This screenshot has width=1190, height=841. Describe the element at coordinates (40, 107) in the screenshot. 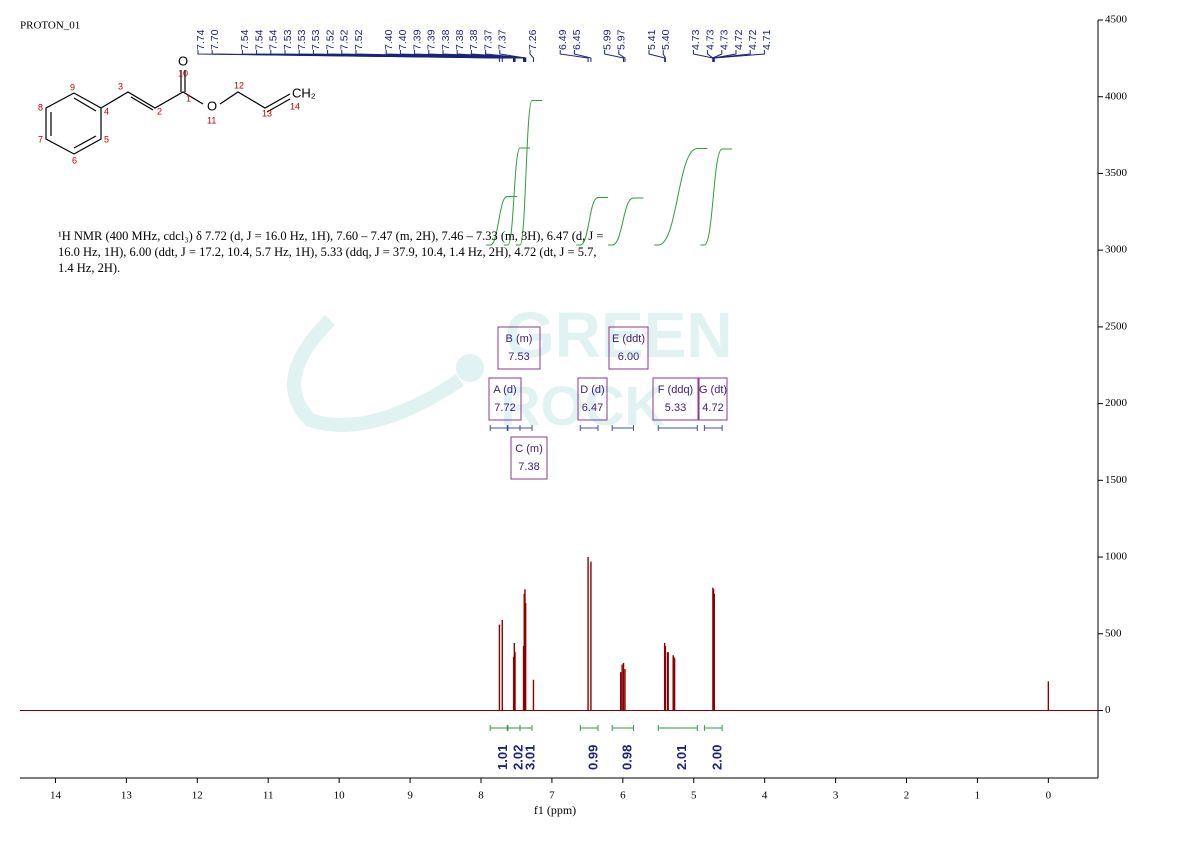

I see `atom-number: 8` at that location.